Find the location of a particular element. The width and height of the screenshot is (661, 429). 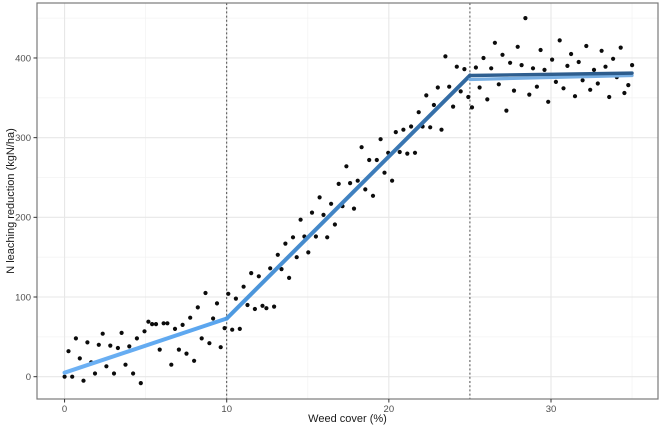

y-tick-label: 100 is located at coordinates (23, 297).